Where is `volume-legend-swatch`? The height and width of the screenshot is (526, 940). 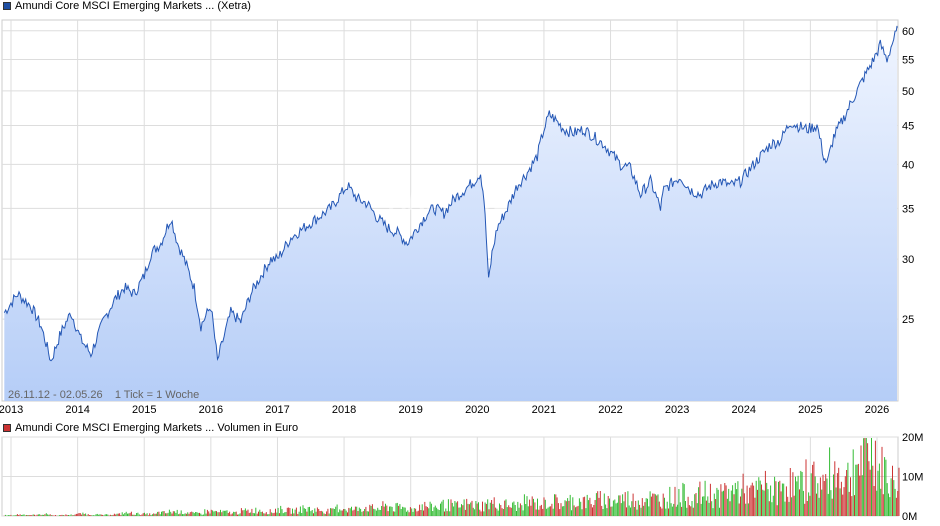
volume-legend-swatch is located at coordinates (7, 428).